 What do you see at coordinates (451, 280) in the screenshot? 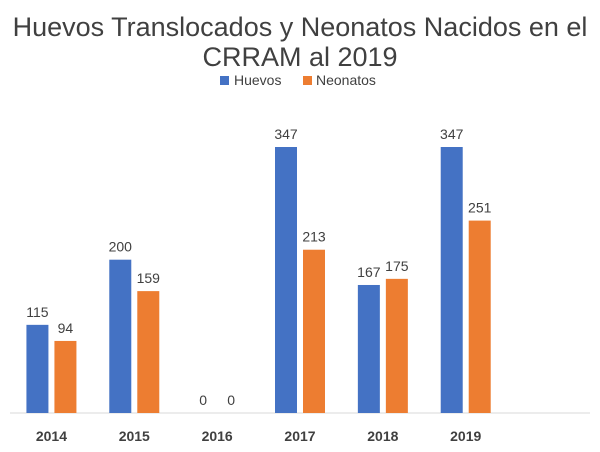
I see `bar-huevos-2019` at bounding box center [451, 280].